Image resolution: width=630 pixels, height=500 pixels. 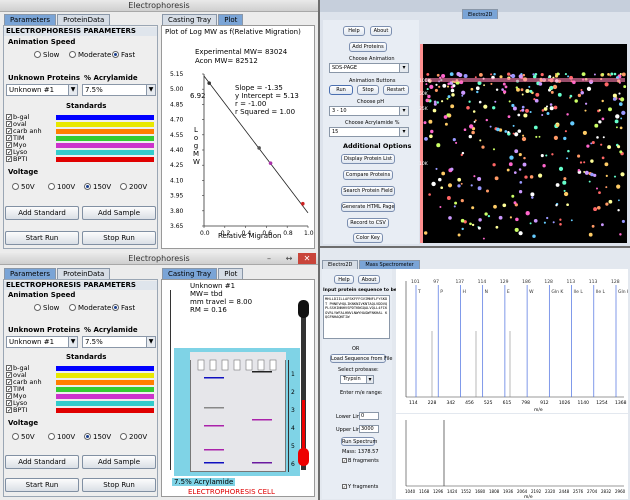 I want to click on add-proteins-button: Add Proteins, so click(x=368, y=47).